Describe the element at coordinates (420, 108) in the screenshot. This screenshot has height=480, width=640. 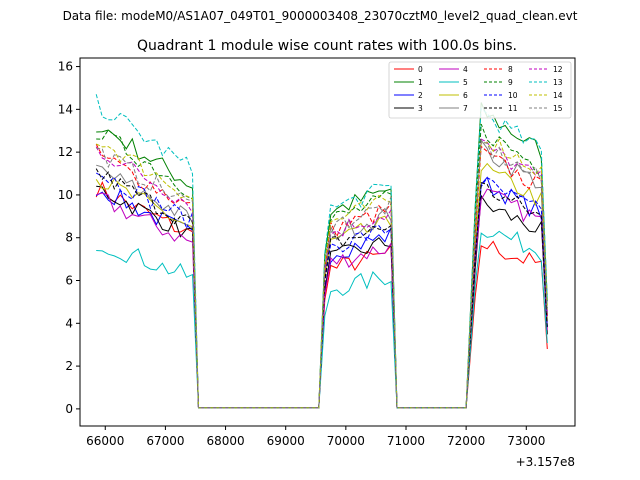
I see `legend-label: 3` at that location.